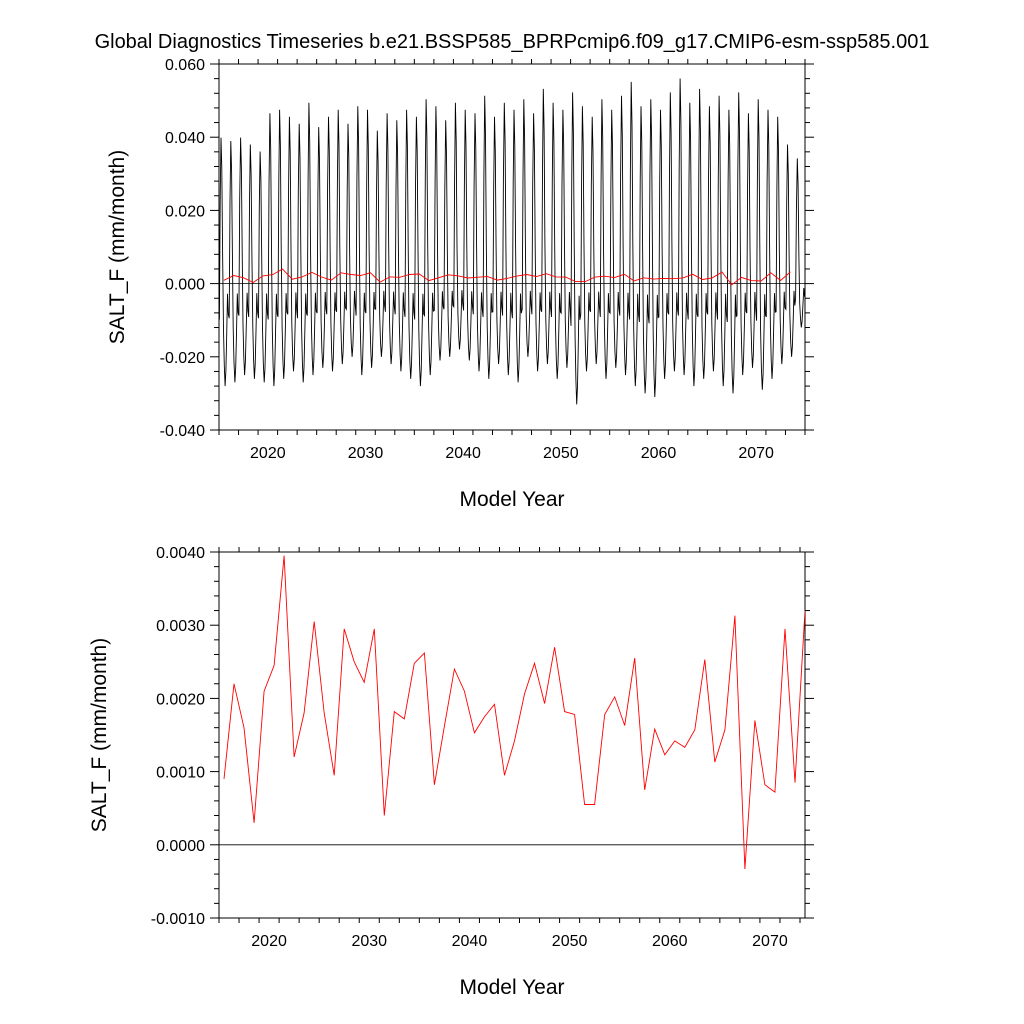  What do you see at coordinates (178, 919) in the screenshot?
I see `y-tick-label: -0.0010` at bounding box center [178, 919].